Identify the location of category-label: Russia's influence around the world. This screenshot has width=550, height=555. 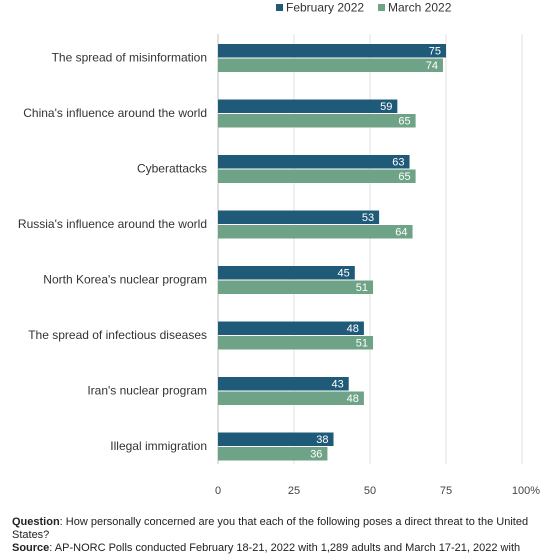
(112, 224).